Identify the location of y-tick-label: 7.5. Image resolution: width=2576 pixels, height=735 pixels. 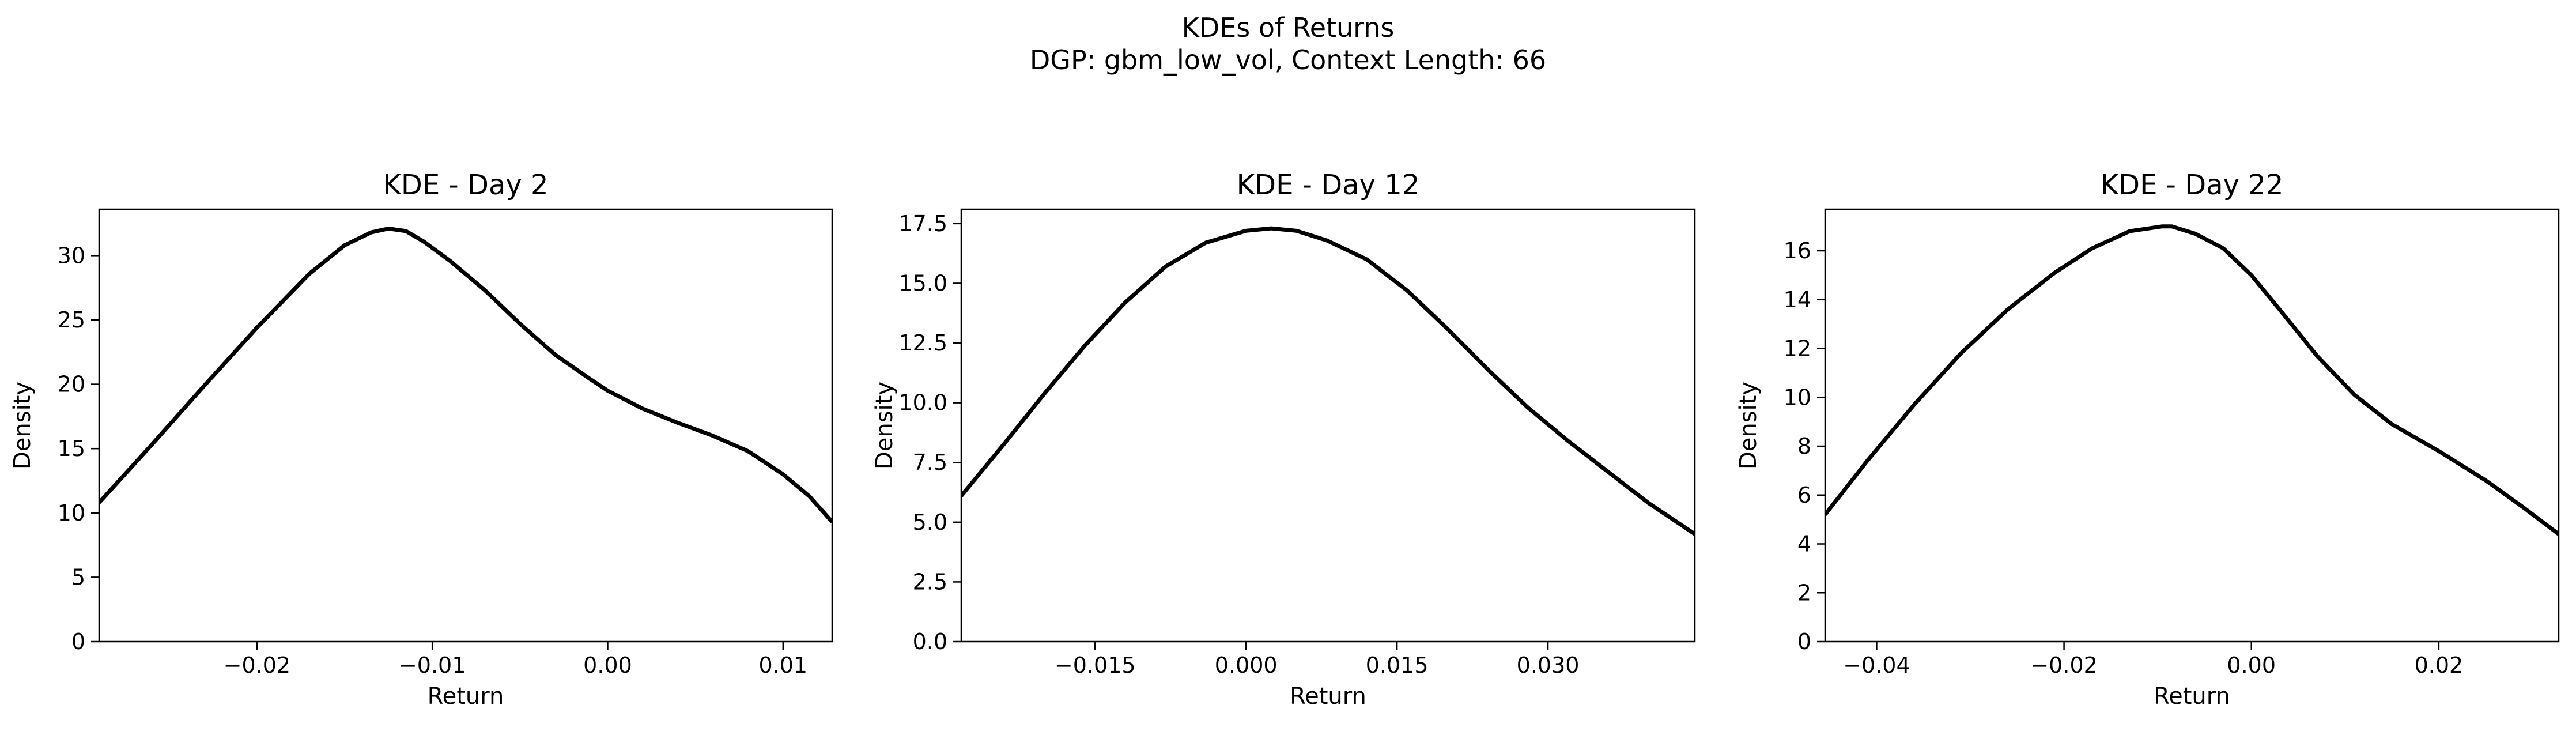
(930, 462).